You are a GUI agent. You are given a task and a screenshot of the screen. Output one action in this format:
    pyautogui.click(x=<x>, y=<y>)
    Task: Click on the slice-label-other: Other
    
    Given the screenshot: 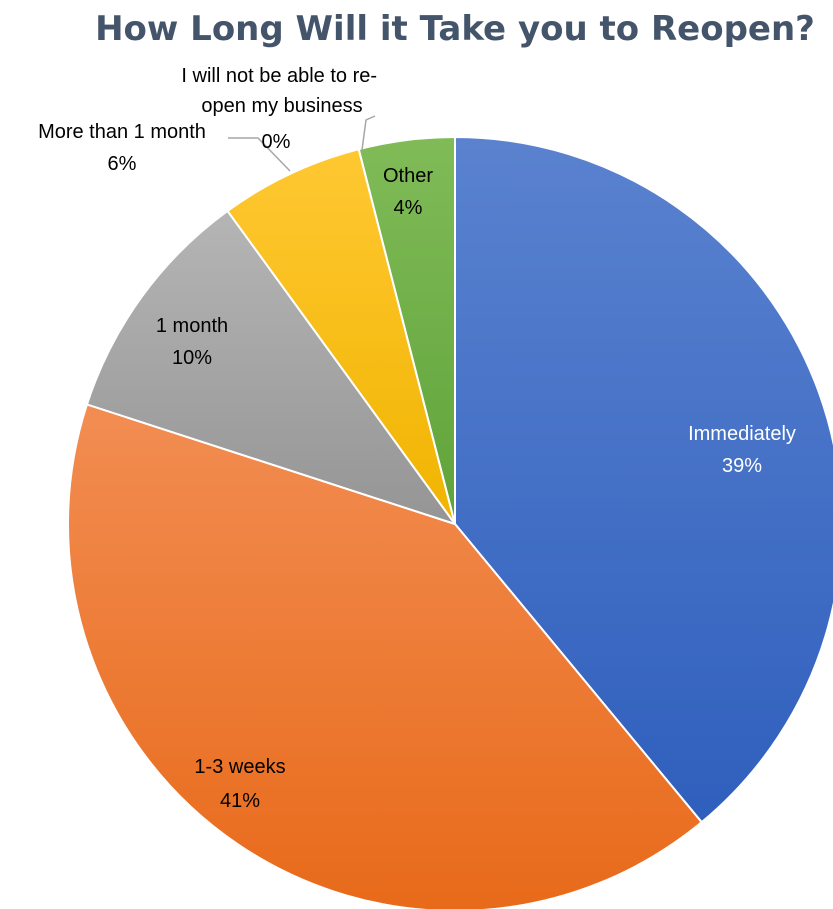 What is the action you would take?
    pyautogui.click(x=408, y=176)
    